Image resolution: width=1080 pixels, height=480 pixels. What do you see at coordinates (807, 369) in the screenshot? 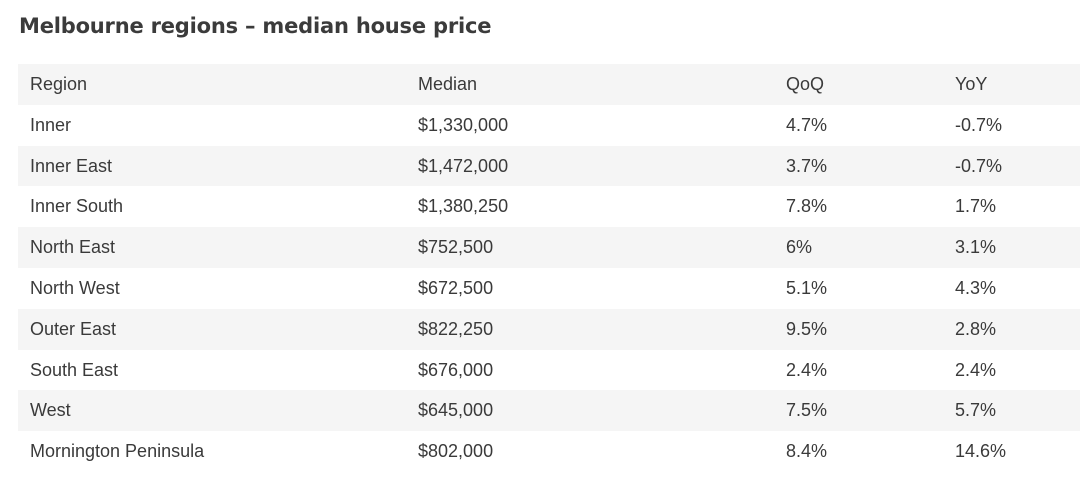
I see `qoq-cell: 2.4%` at bounding box center [807, 369].